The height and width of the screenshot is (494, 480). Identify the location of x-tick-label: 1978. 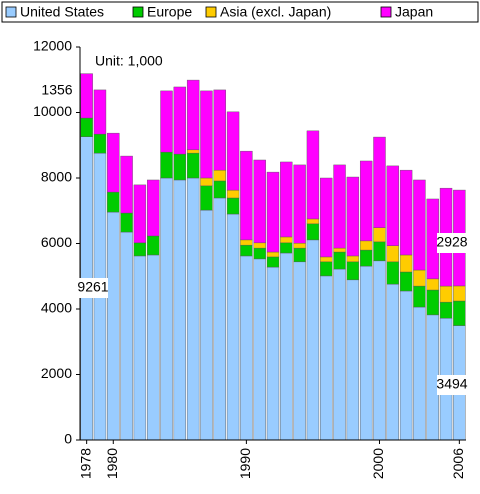
(85, 463).